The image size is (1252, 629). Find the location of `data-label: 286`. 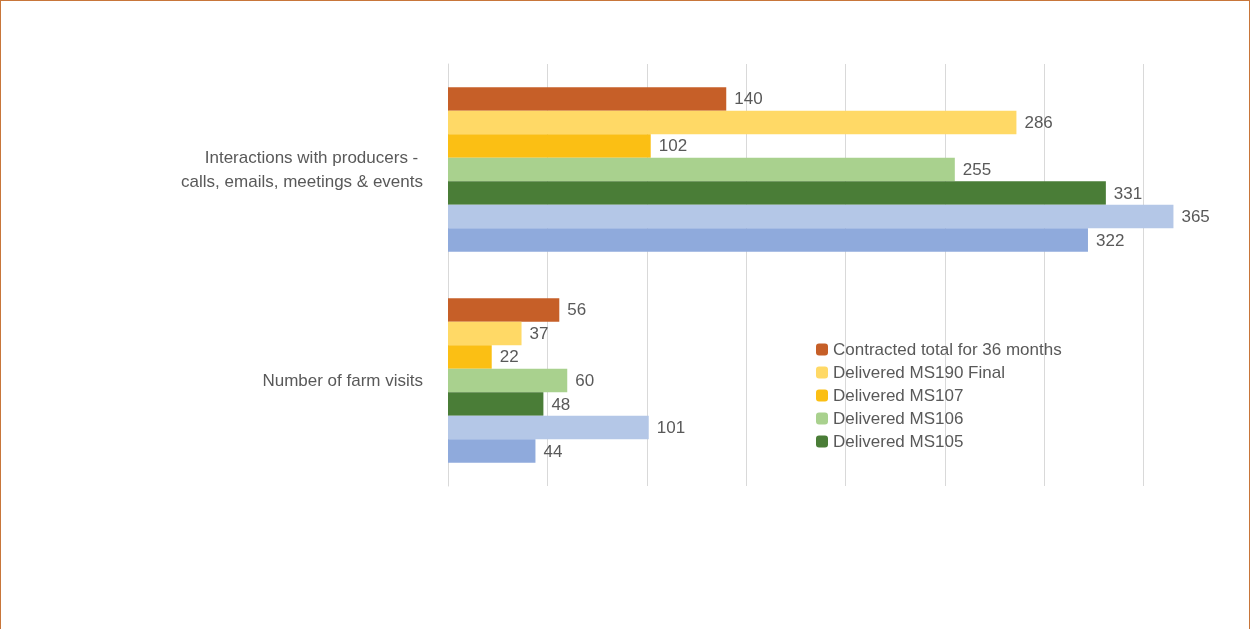

data-label: 286 is located at coordinates (1038, 122).